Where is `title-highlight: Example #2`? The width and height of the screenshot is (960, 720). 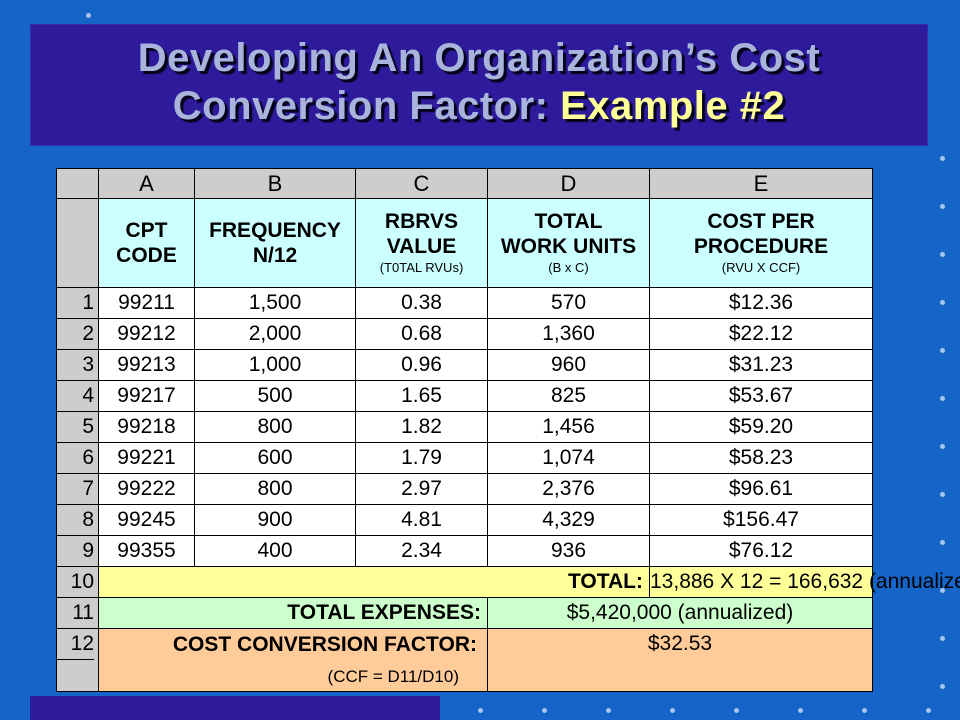
title-highlight: Example #2 is located at coordinates (673, 106).